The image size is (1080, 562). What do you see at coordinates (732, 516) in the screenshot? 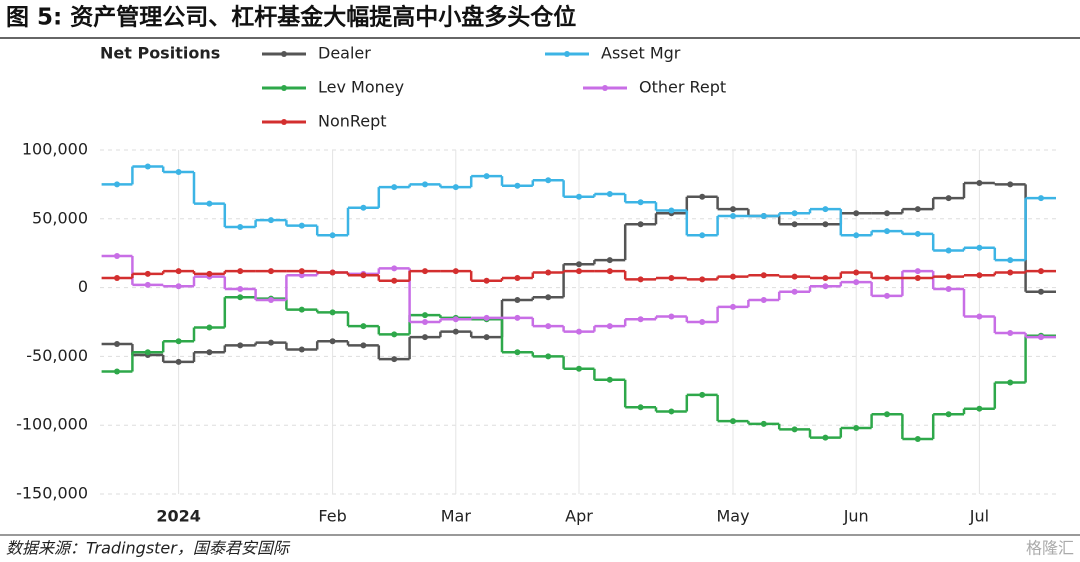
I see `x-tick-label: May` at bounding box center [732, 516].